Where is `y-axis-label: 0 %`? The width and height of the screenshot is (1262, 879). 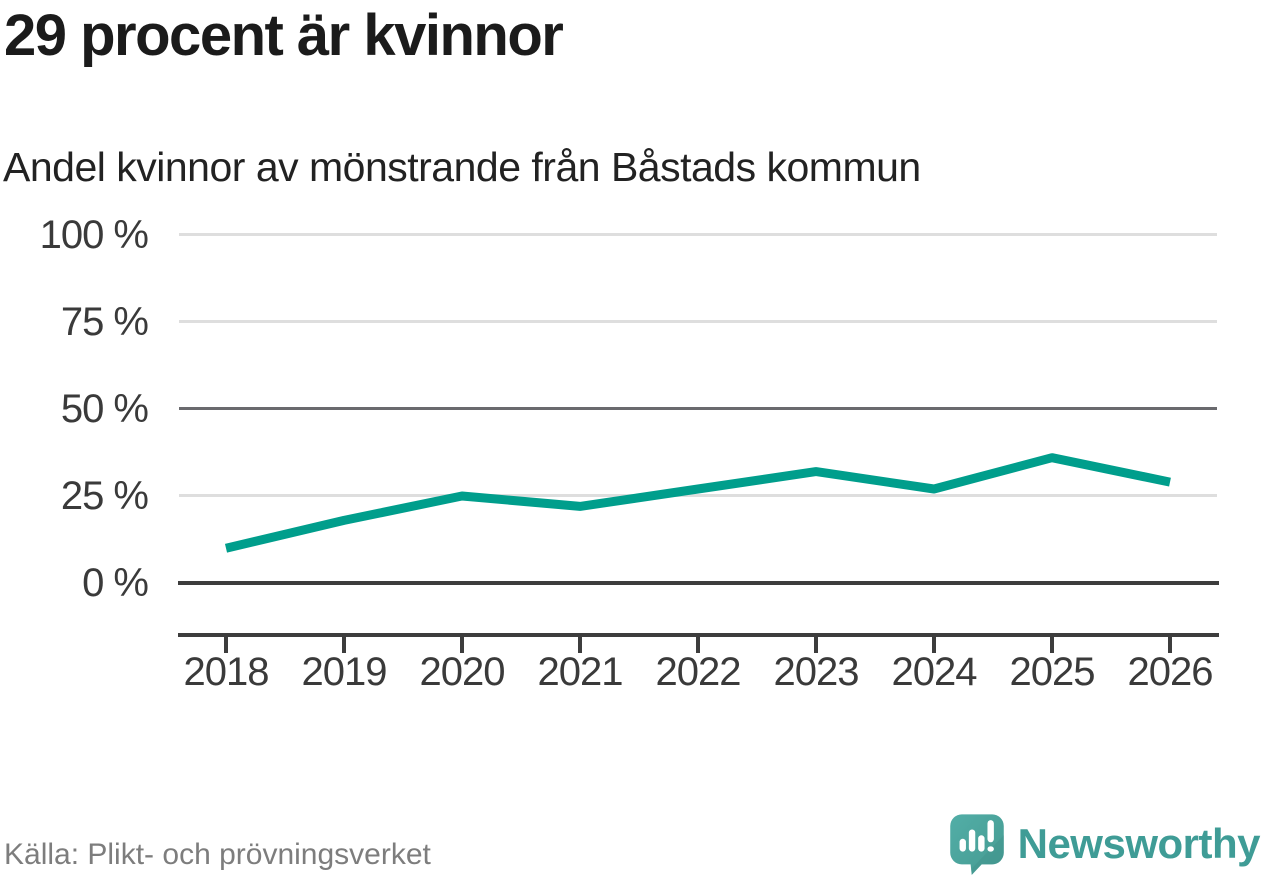 y-axis-label: 0 % is located at coordinates (115, 583).